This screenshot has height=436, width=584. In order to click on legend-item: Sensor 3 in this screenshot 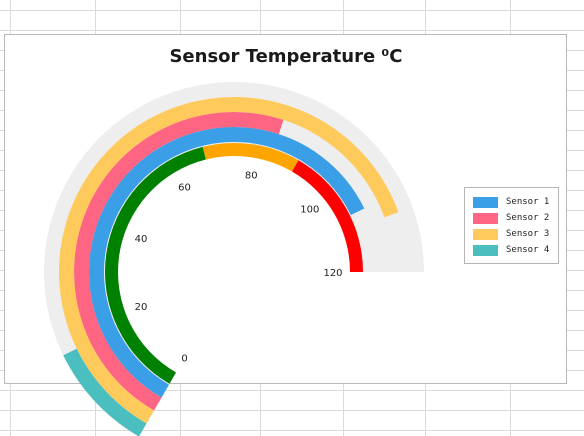, I will do `click(515, 234)`.